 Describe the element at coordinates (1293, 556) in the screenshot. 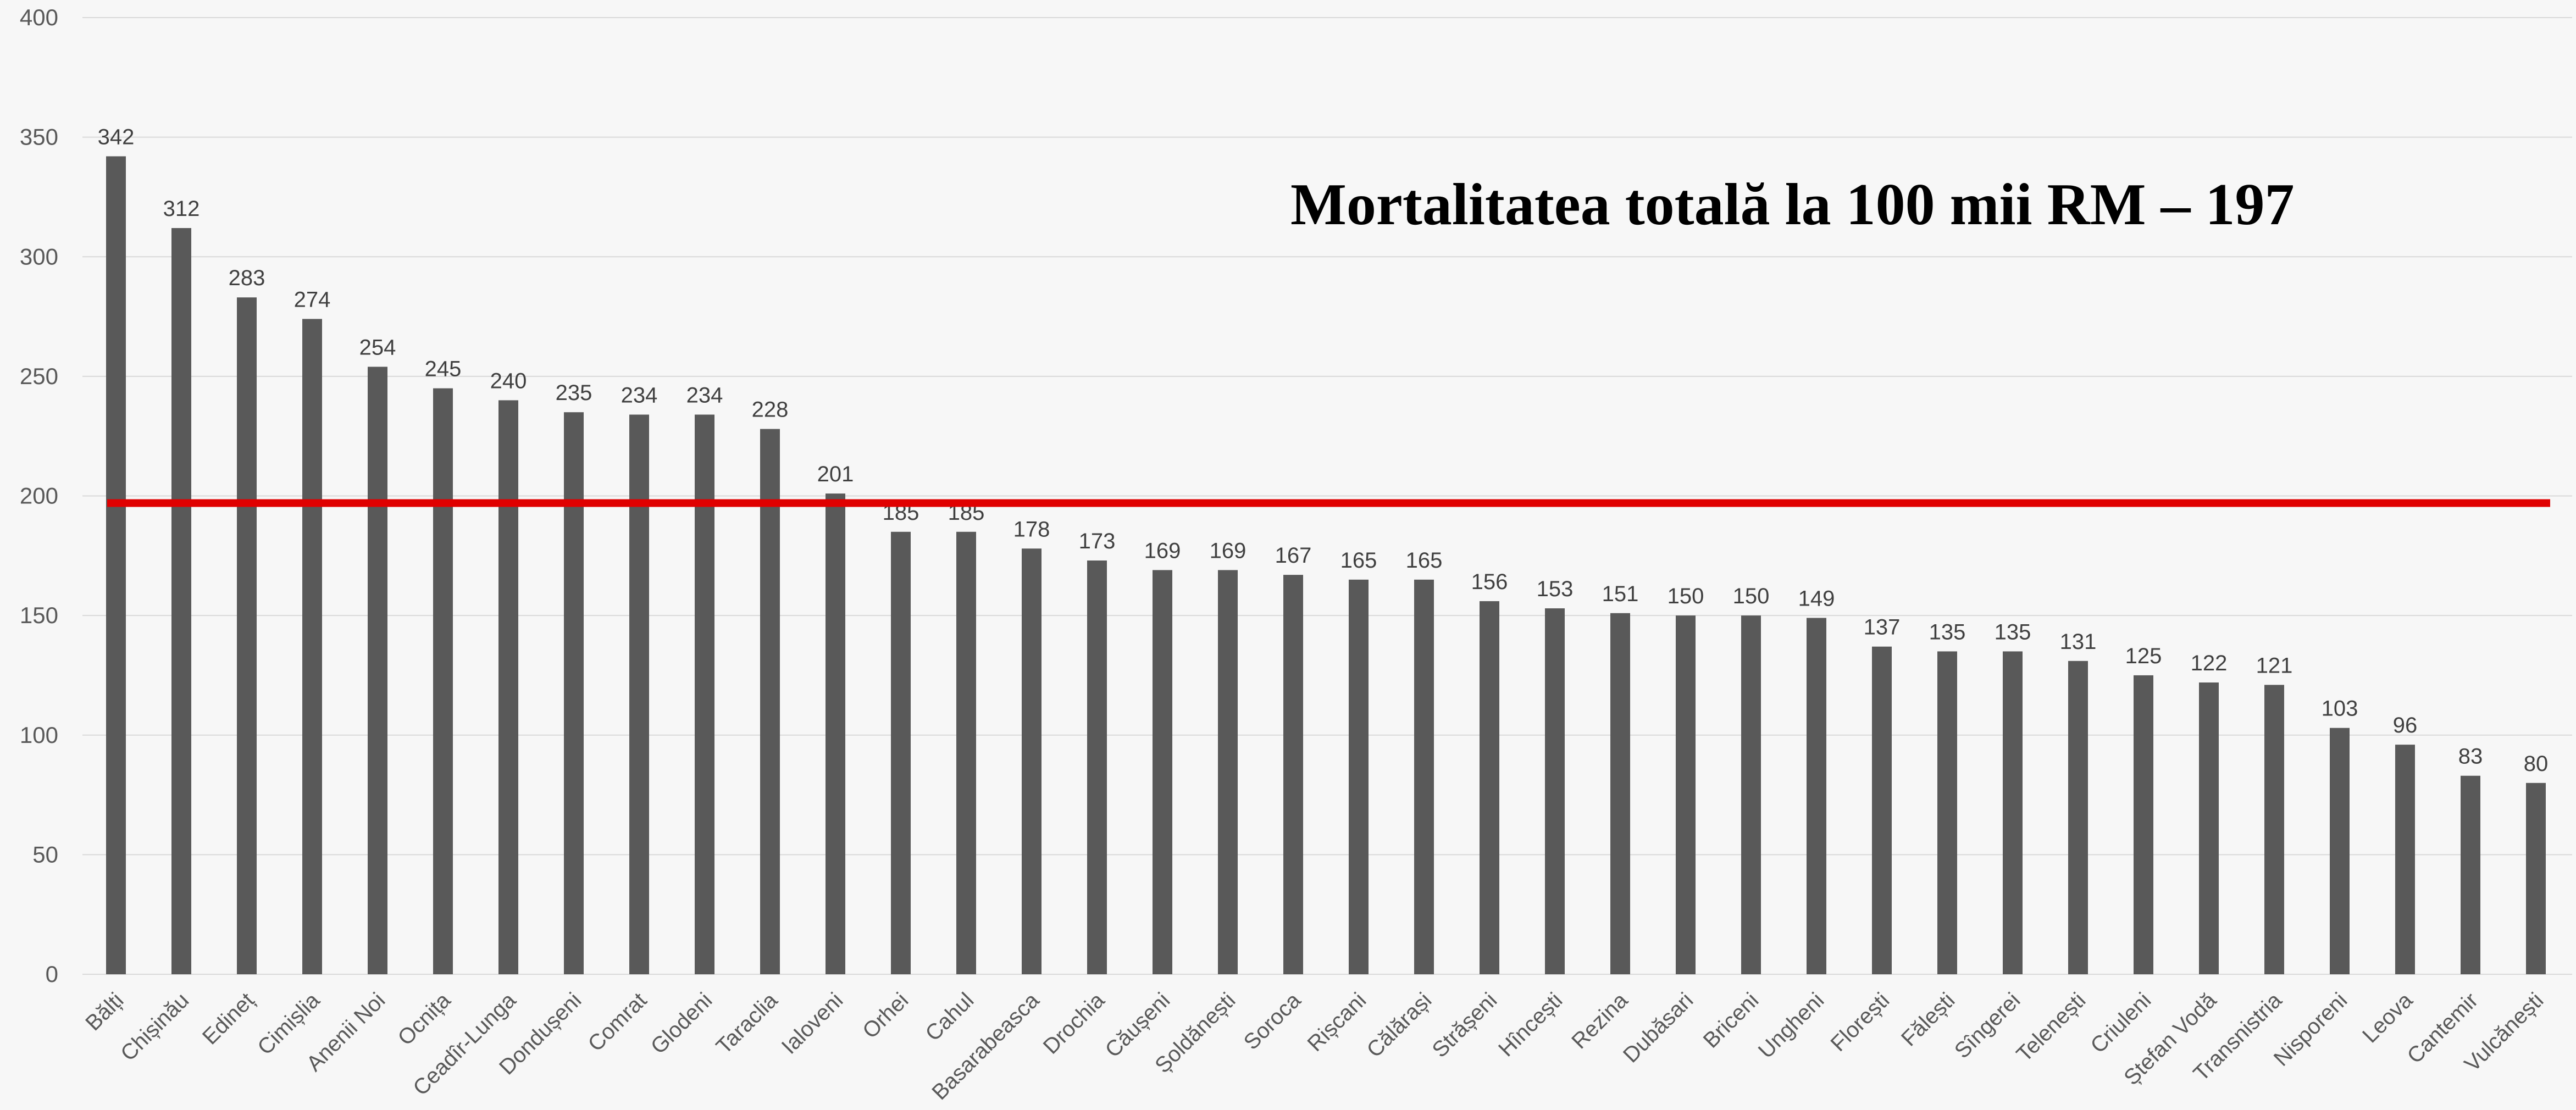

I see `data-label: 167` at that location.